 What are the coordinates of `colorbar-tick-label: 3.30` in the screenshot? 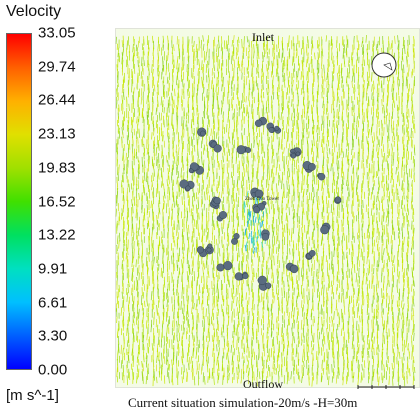 It's located at (53, 336).